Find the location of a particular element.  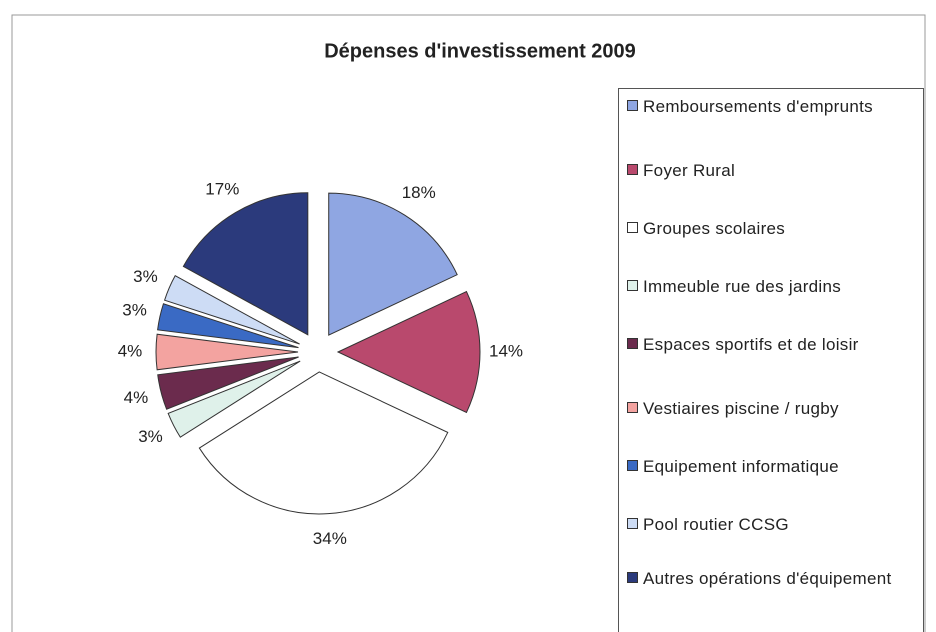

legend-item: Vestiaires piscine / rugby is located at coordinates (775, 409).